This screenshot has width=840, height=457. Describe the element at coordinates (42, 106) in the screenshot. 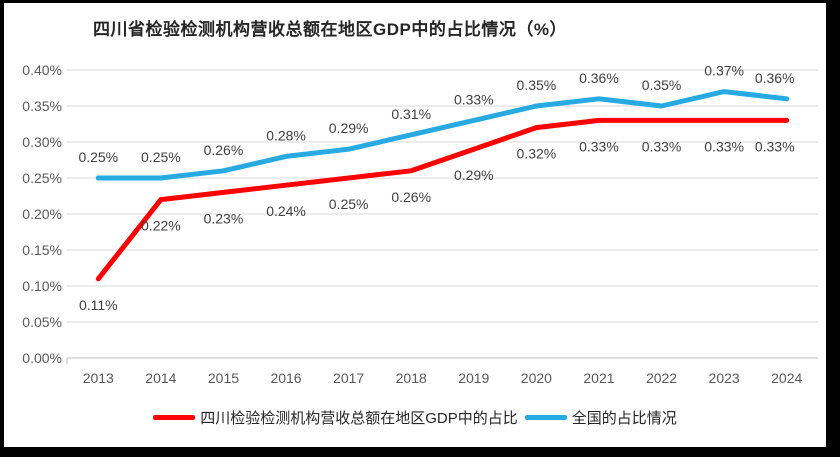

I see `y-tick-label: 0.35%` at that location.